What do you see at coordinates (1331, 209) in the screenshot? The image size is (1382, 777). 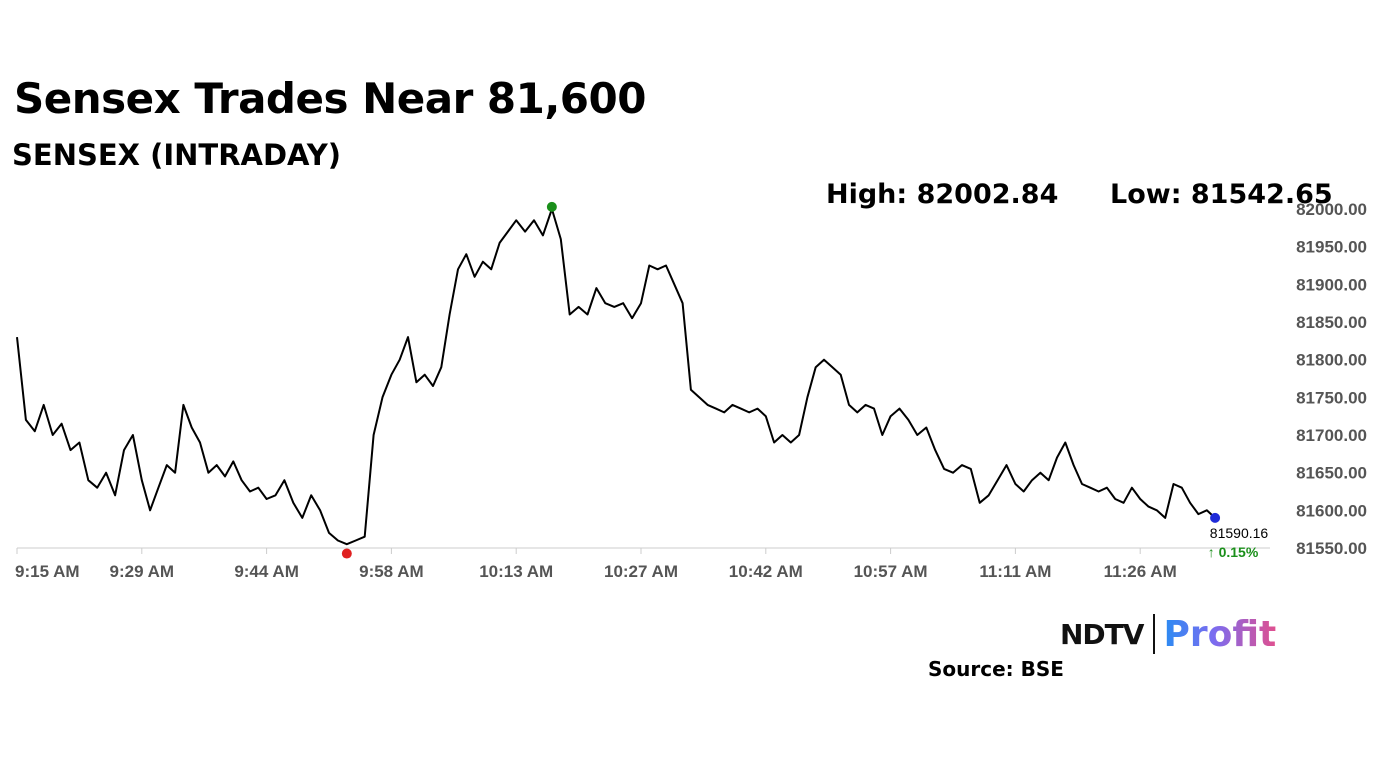 I see `y-tick-label: 82000.00` at bounding box center [1331, 209].